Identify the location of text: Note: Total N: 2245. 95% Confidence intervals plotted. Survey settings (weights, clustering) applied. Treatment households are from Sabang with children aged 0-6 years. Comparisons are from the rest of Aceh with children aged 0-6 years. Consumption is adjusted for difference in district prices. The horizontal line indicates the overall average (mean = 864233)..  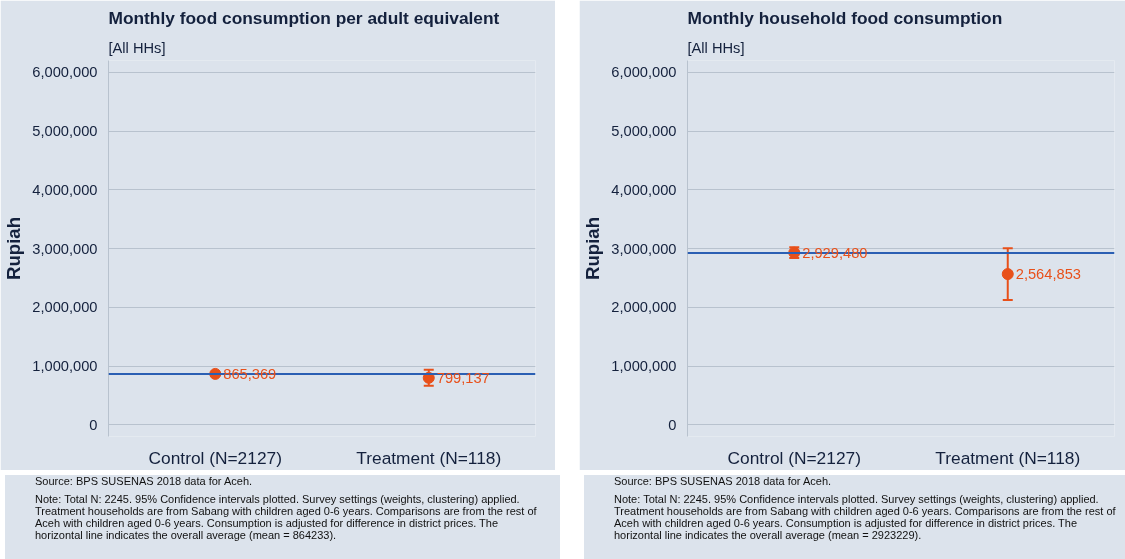
(286, 517).